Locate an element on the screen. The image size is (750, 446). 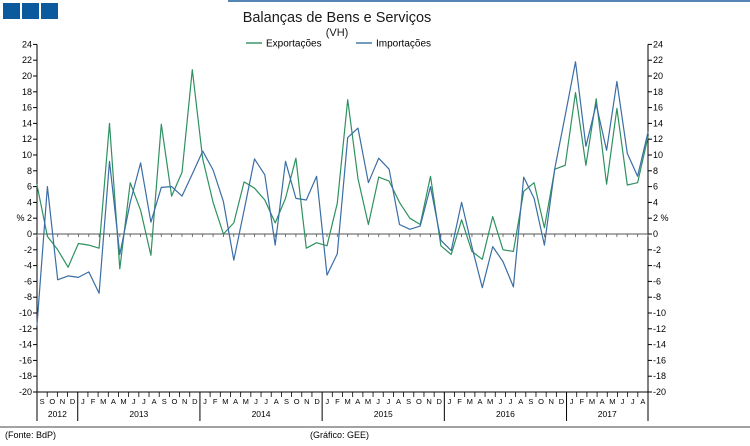
y-tick-label-left: 10 is located at coordinates (27, 155).